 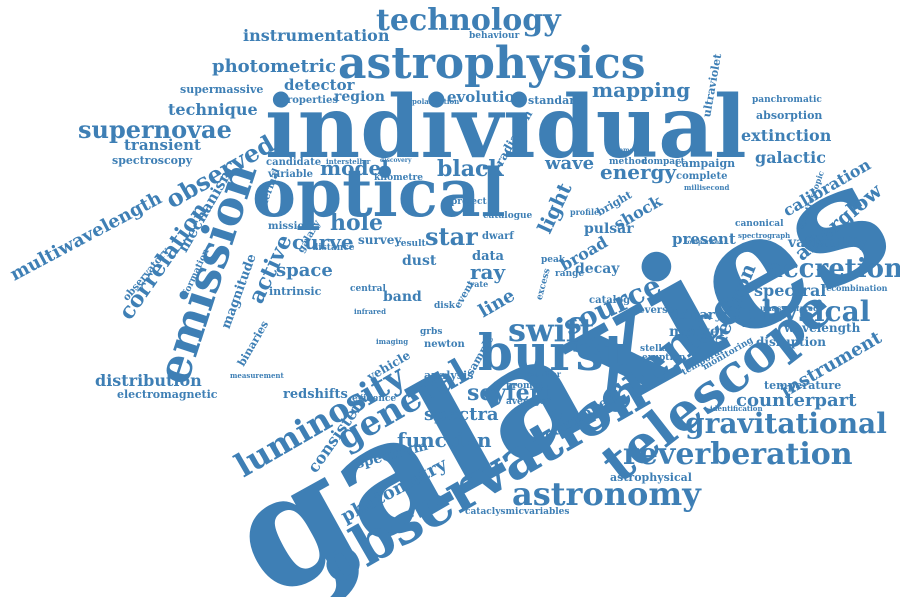 What do you see at coordinates (396, 160) in the screenshot?
I see `word-discovery: discovery` at bounding box center [396, 160].